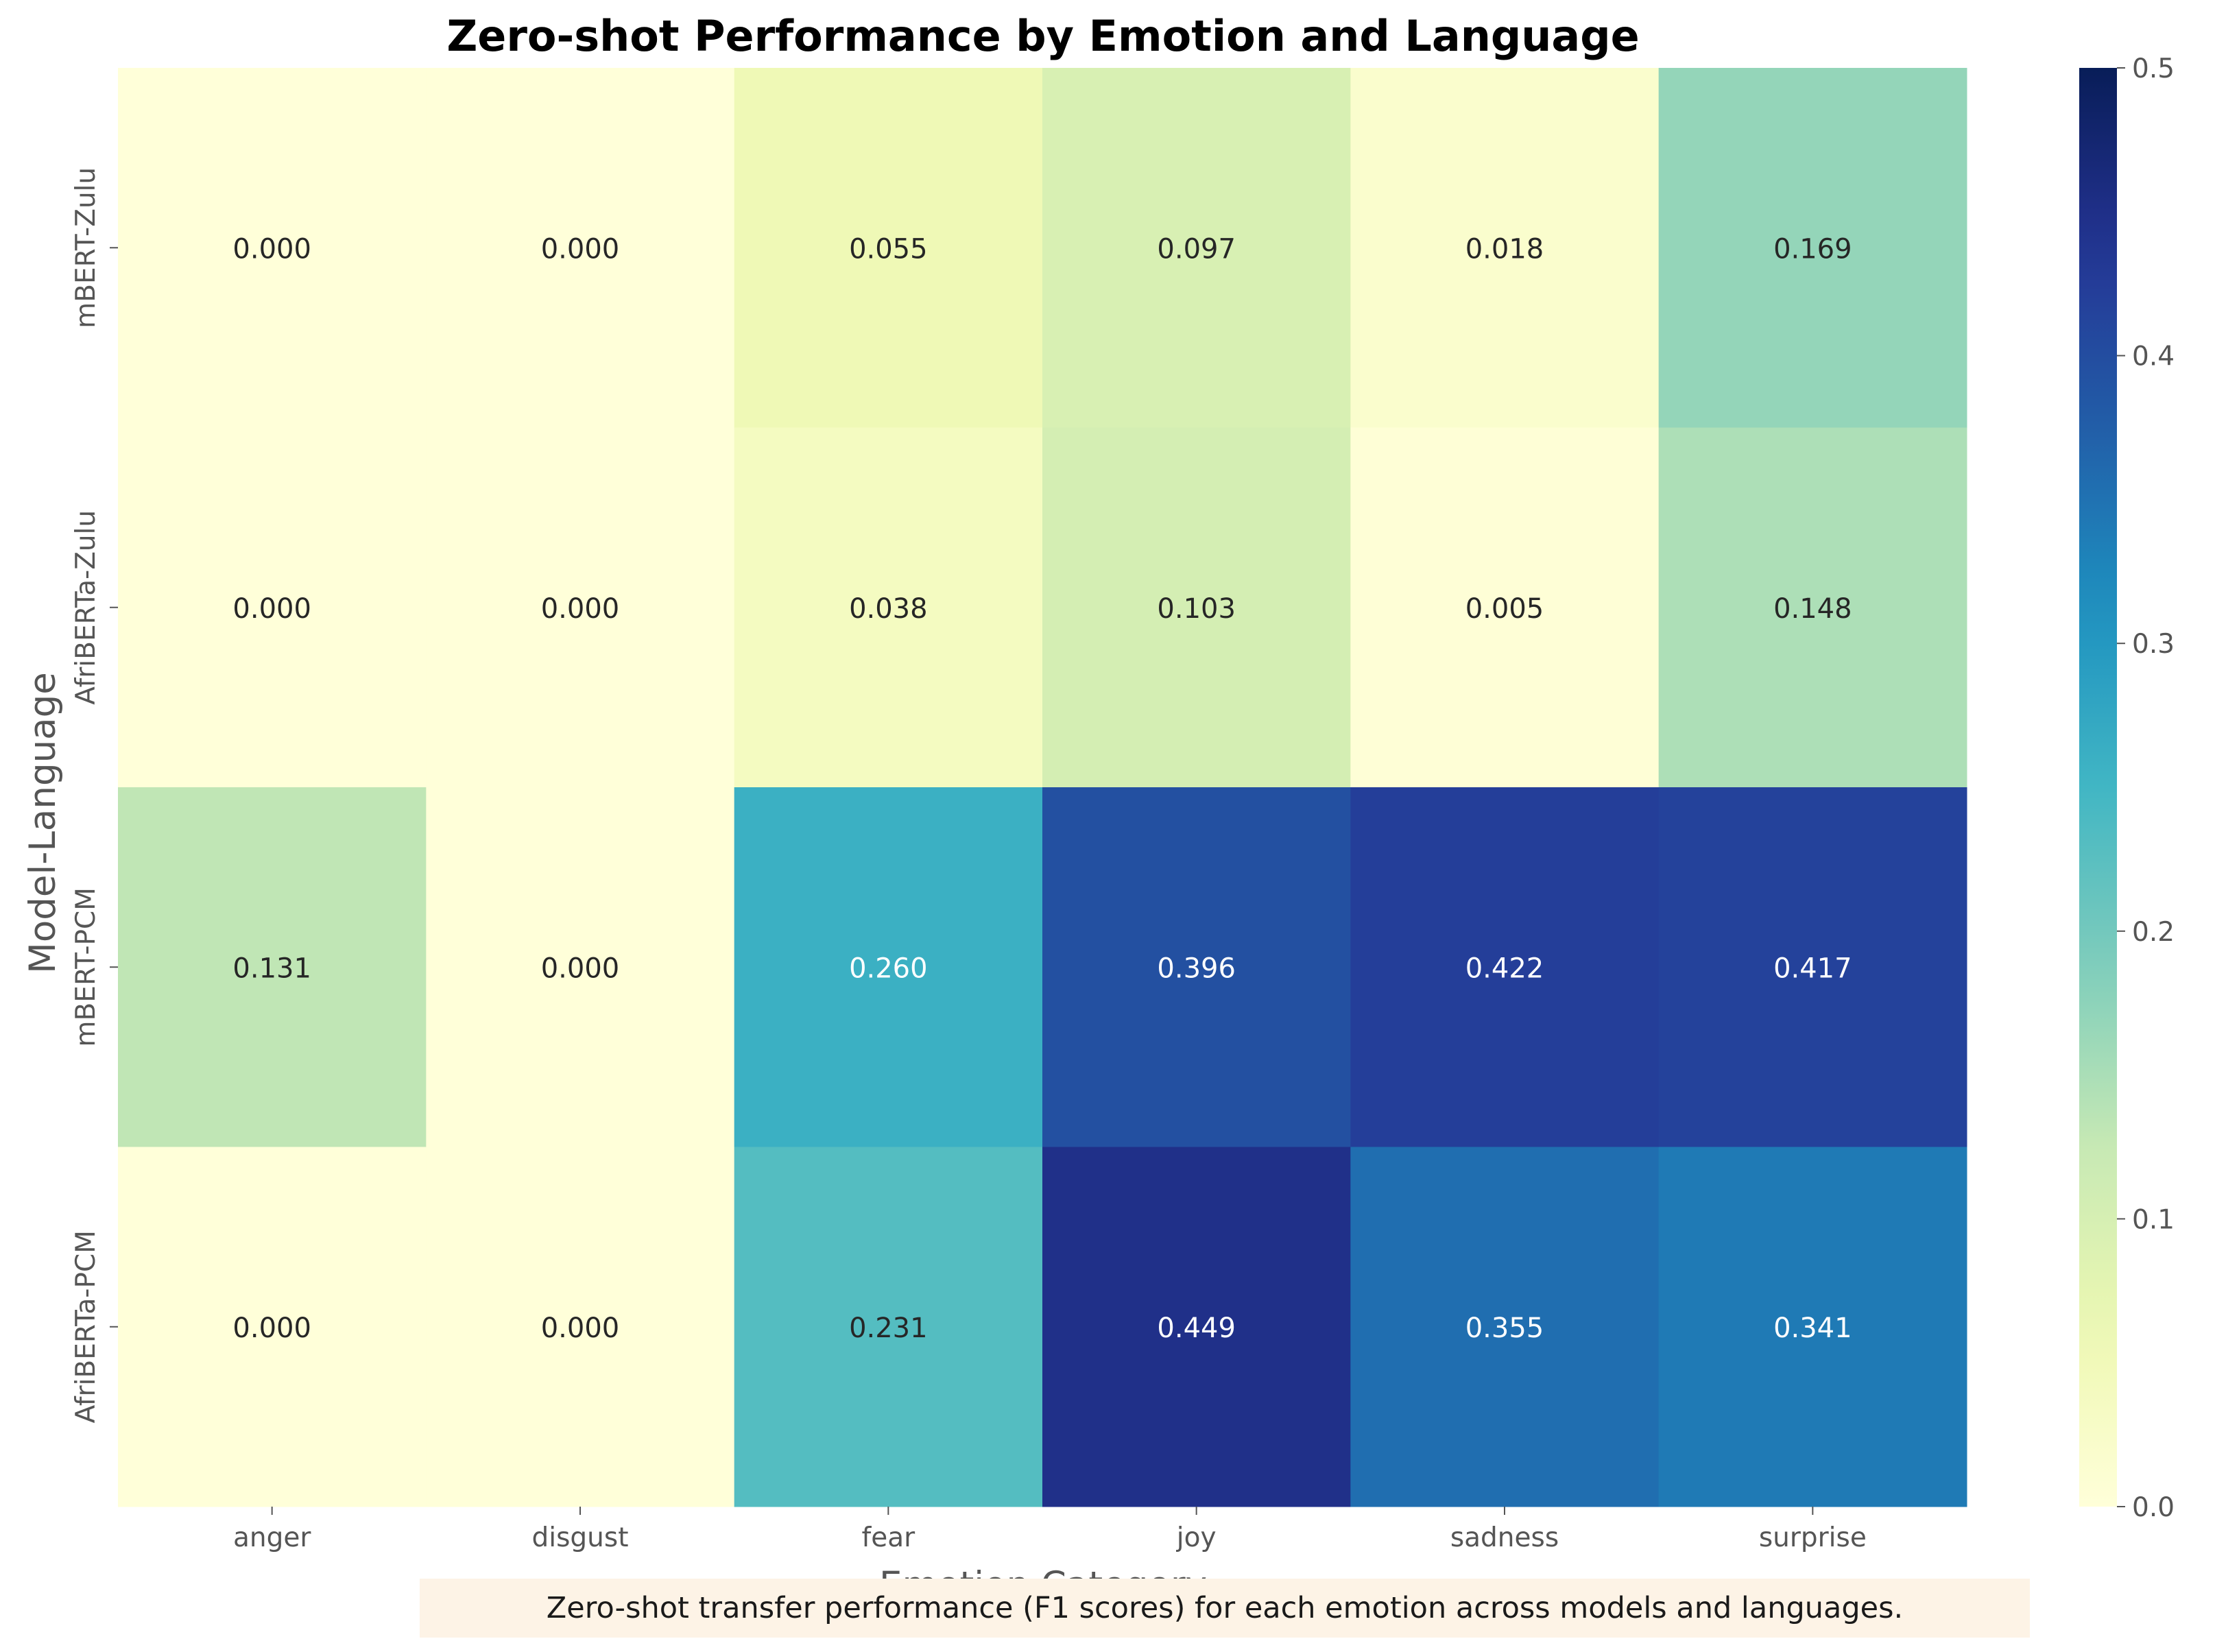  I want to click on y-tick-label: AfriBERTa-PCM, so click(86, 1326).